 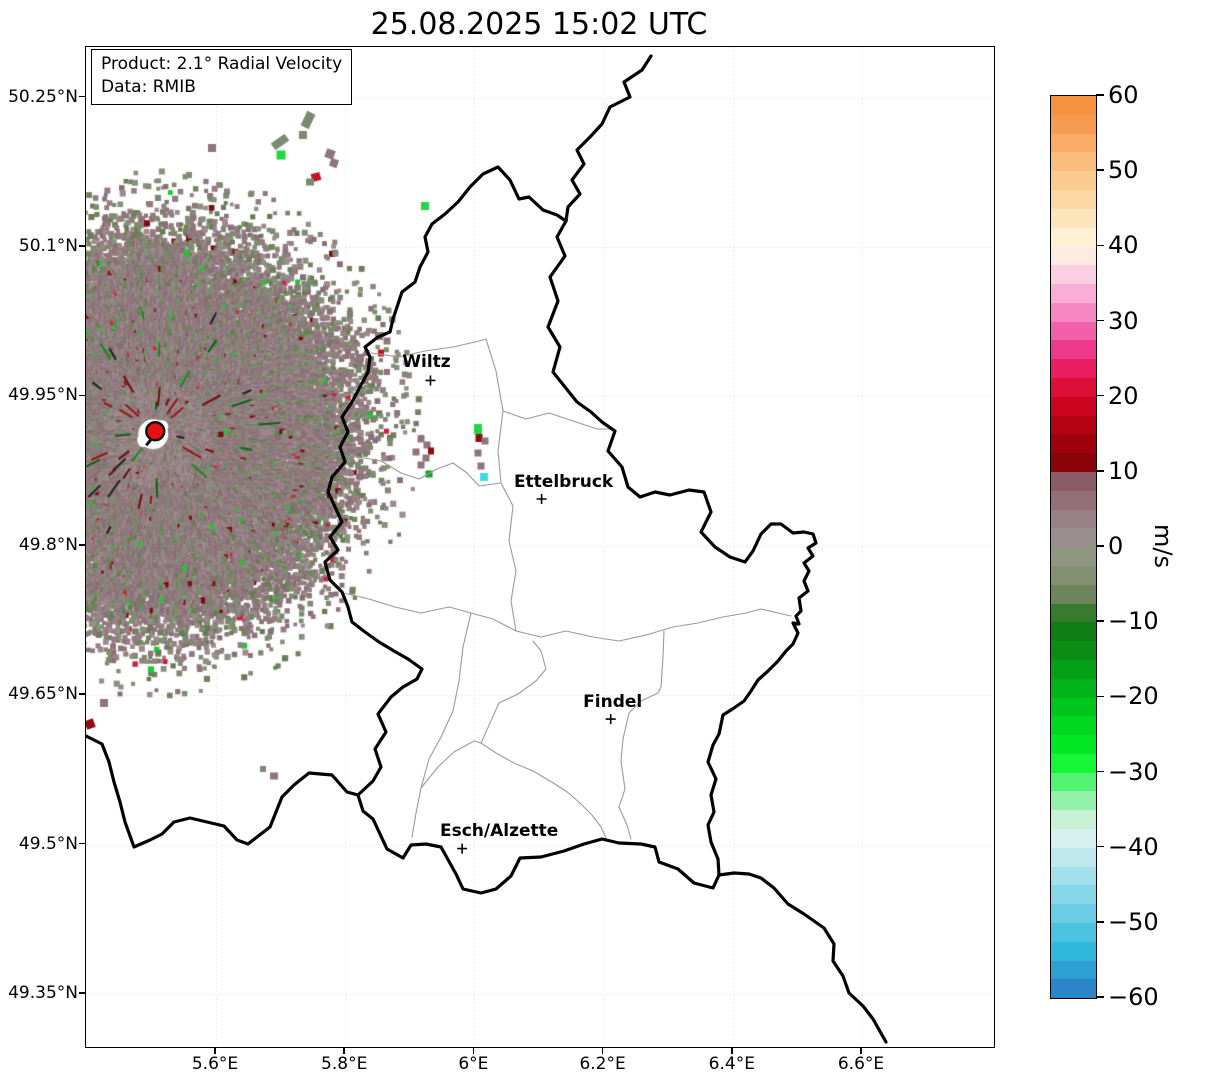 I want to click on lon-tick-label: 6.4°E, so click(x=731, y=1064).